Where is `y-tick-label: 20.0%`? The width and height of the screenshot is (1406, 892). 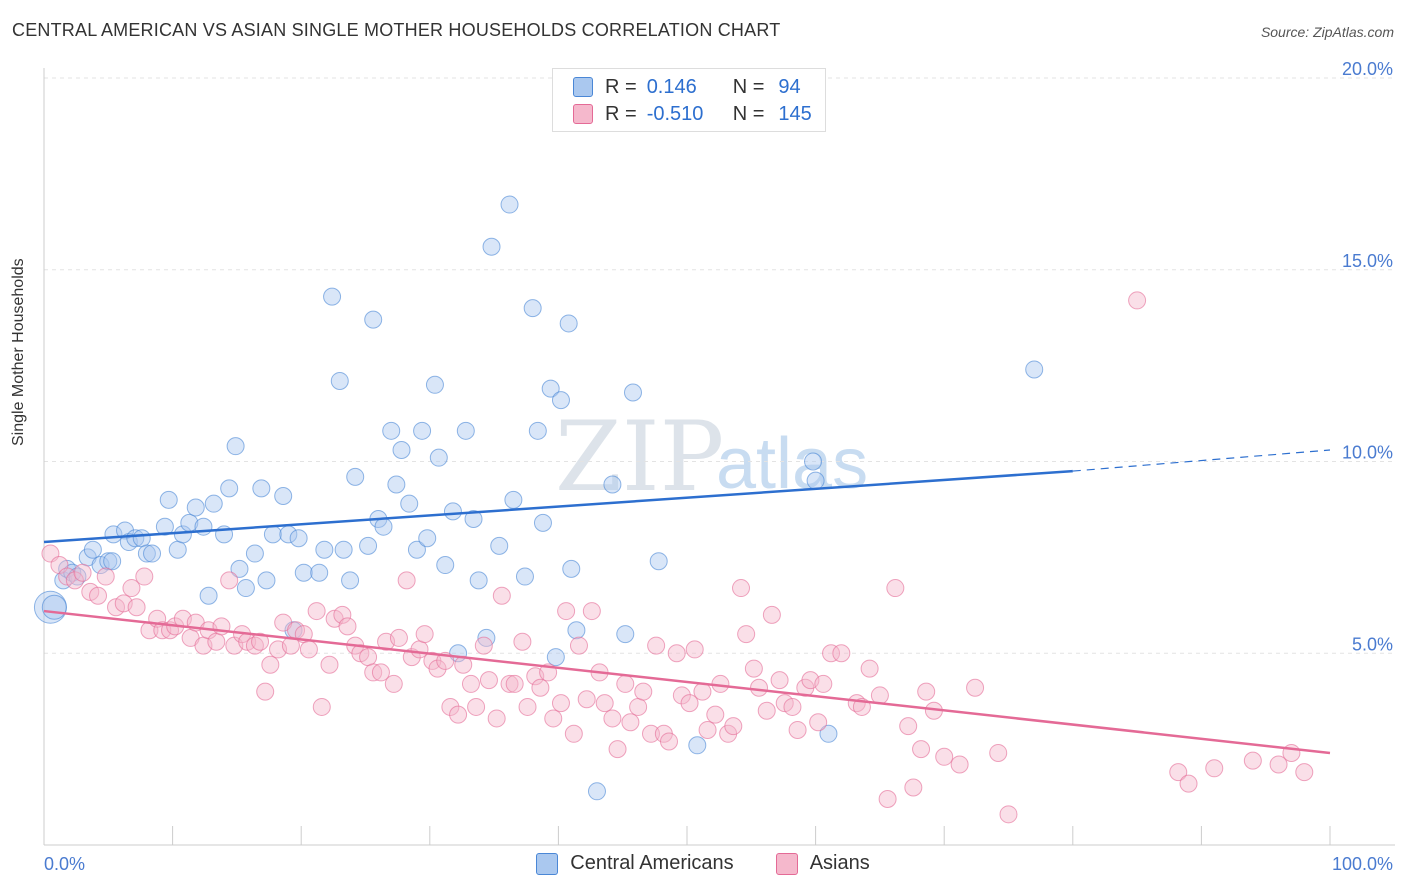 y-tick-label: 20.0% is located at coordinates (1367, 69).